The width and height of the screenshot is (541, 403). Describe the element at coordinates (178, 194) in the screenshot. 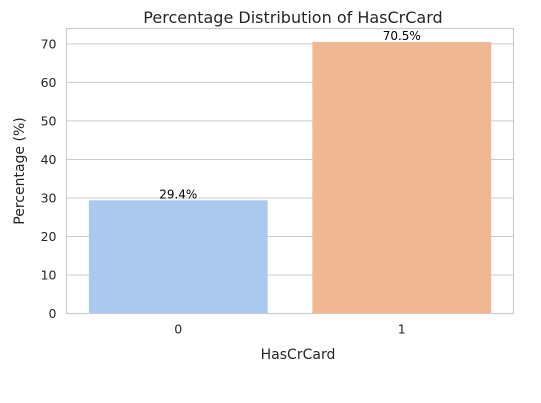

I see `bar-value-label: 29.4%` at that location.